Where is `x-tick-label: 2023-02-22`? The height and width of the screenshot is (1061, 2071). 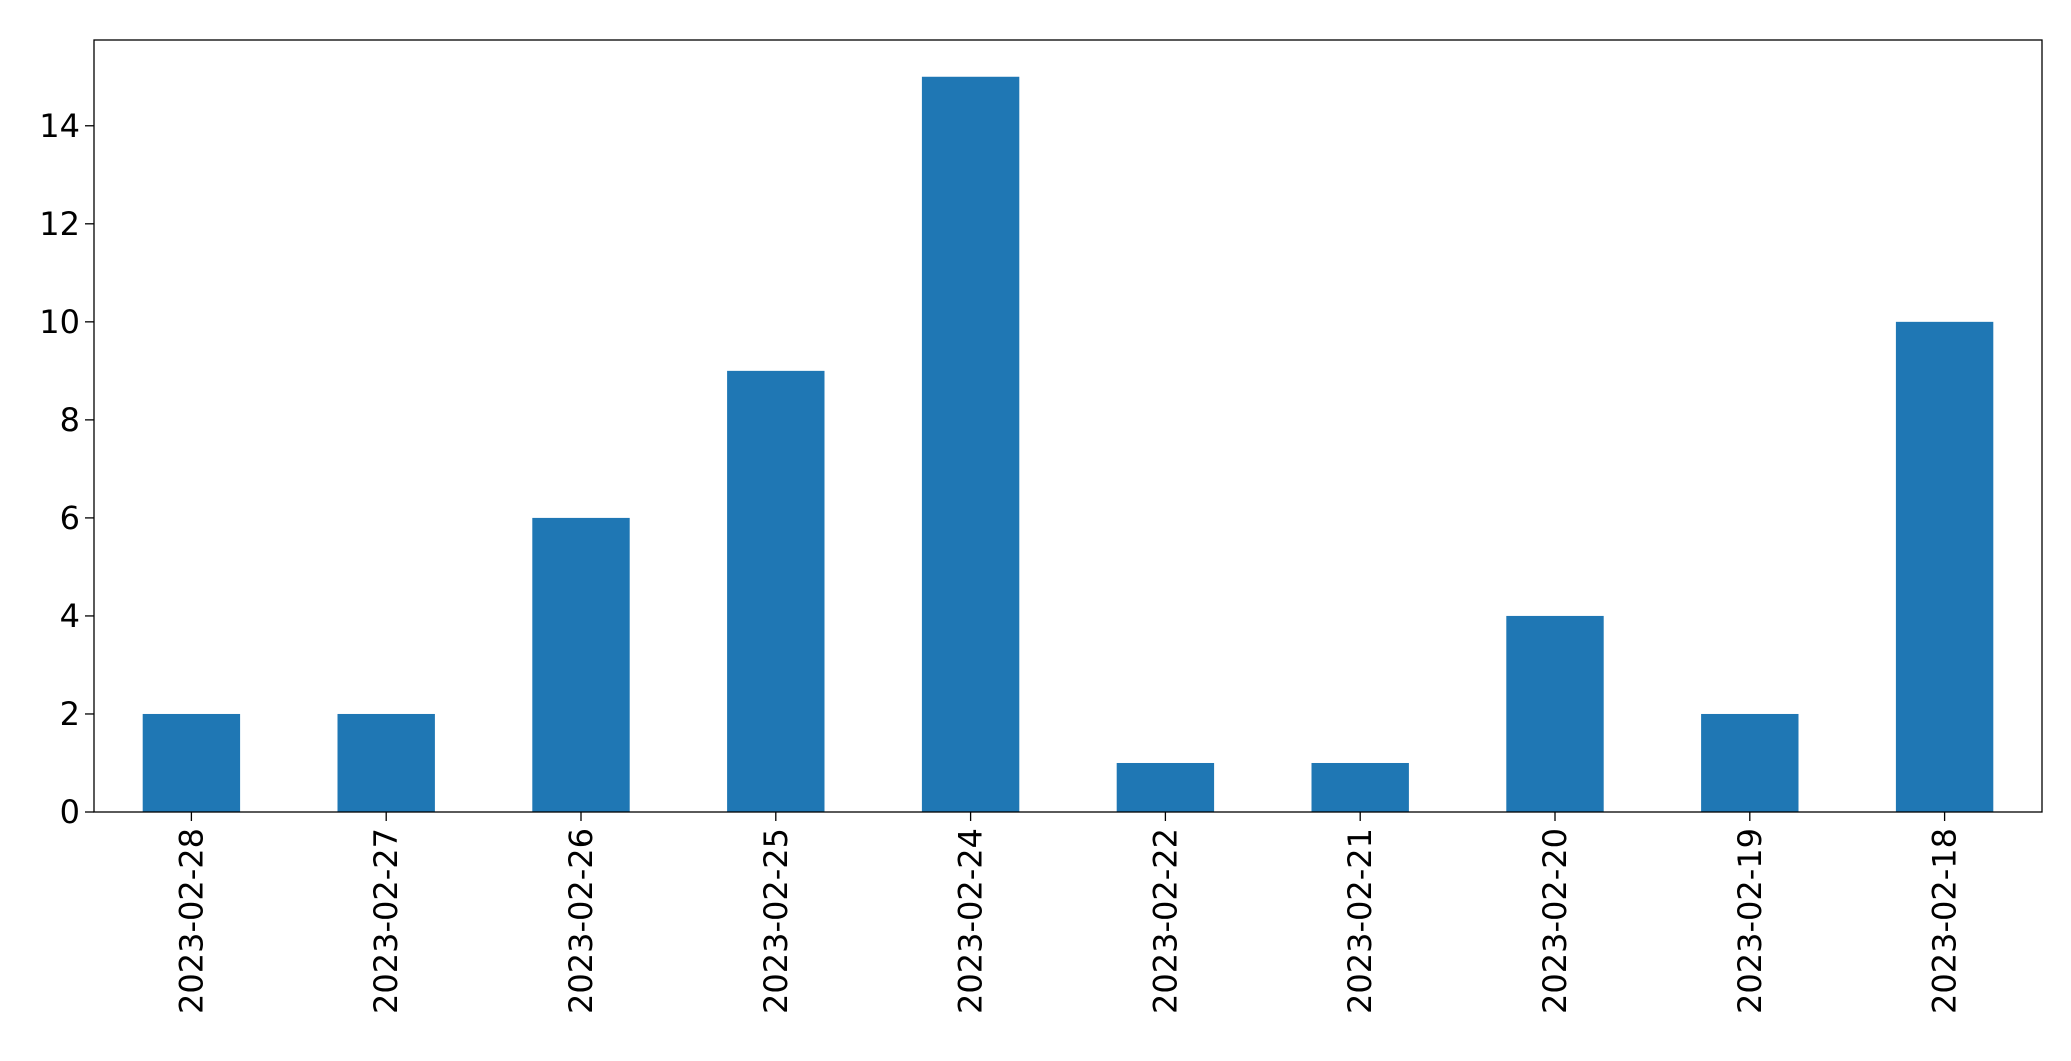
x-tick-label: 2023-02-22 is located at coordinates (1165, 921).